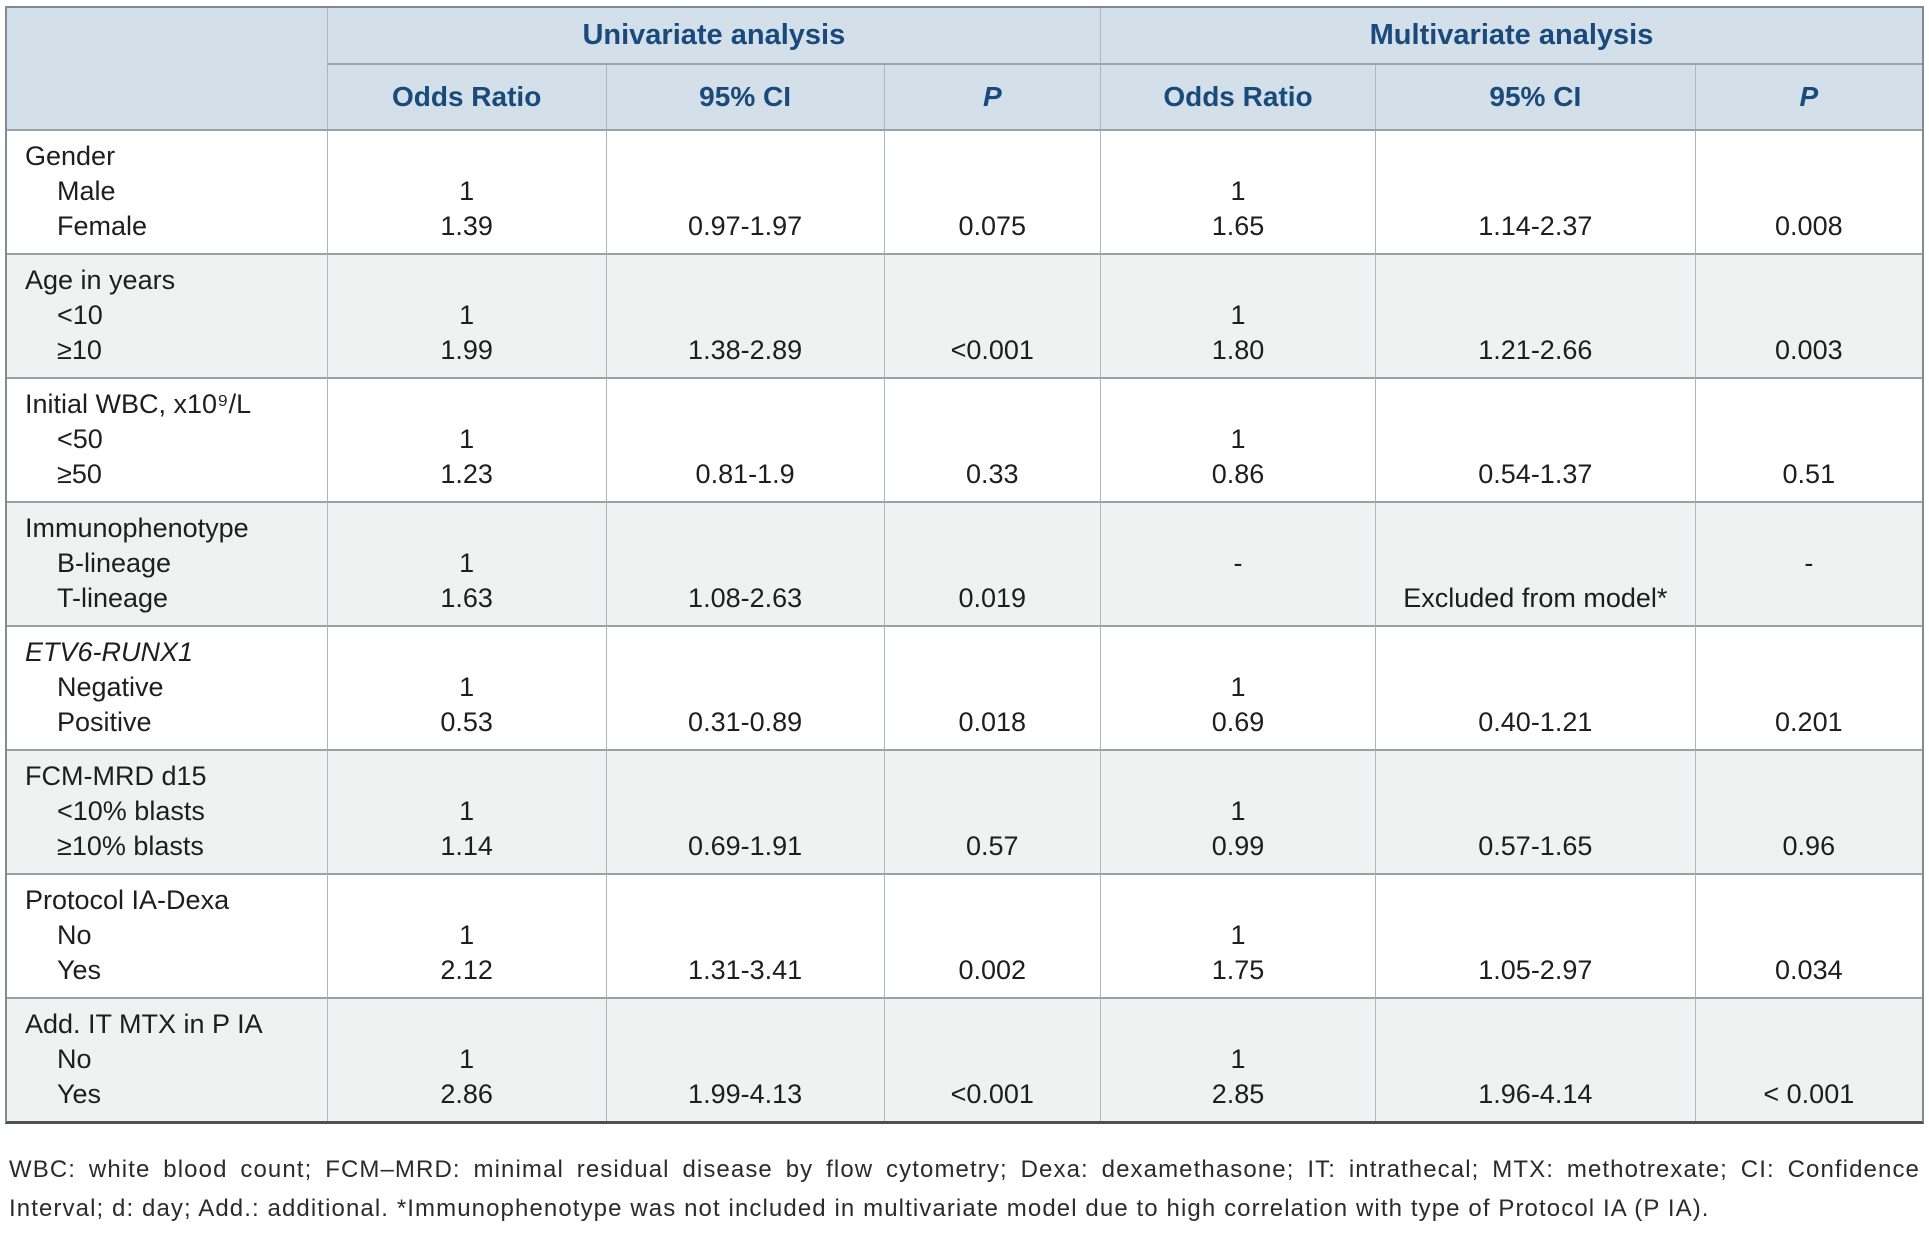 The height and width of the screenshot is (1253, 1929). I want to click on variable-label-cell: Protocol IA-Dexa No Yes, so click(167, 935).